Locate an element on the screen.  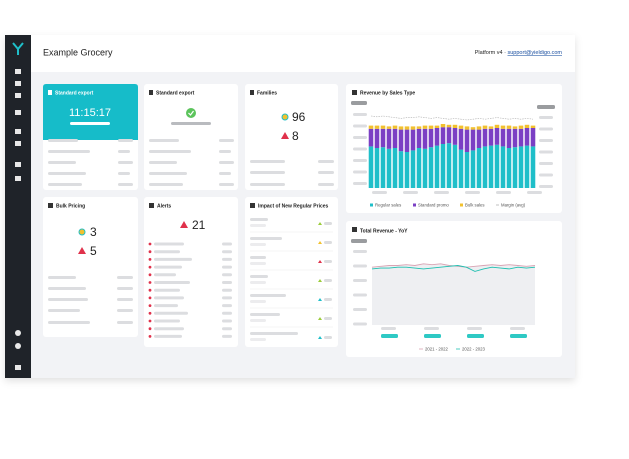
chart-title: Revenue by Sales Type is located at coordinates (387, 93).